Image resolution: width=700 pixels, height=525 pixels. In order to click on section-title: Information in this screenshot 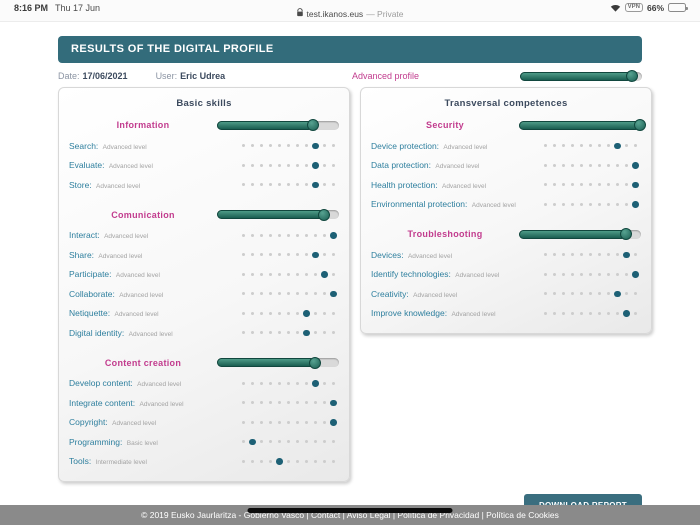, I will do `click(143, 125)`.